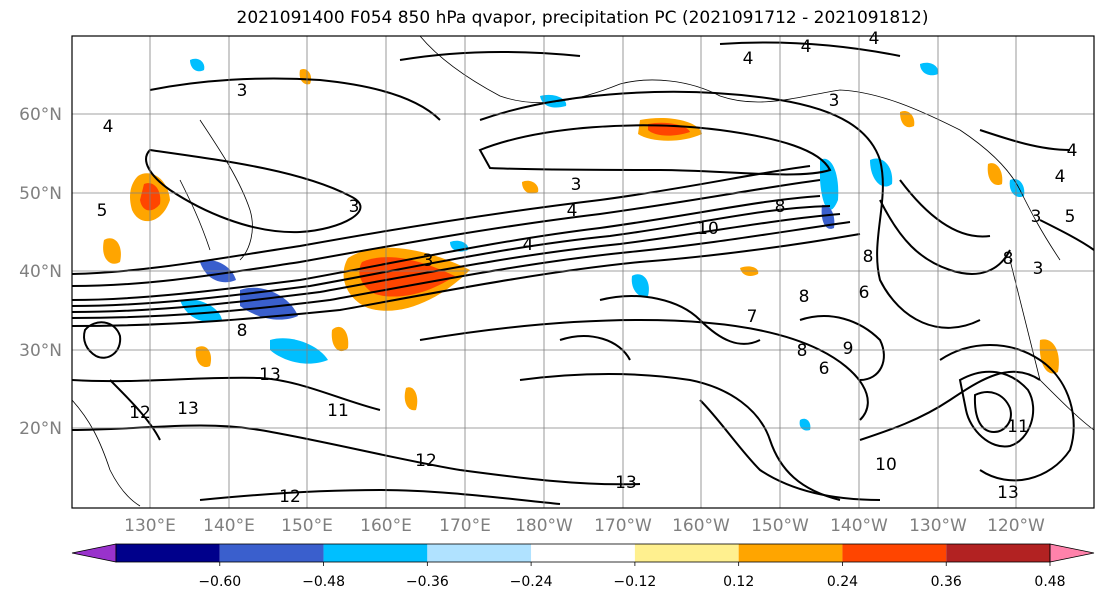 Image resolution: width=1105 pixels, height=601 pixels. Describe the element at coordinates (219, 582) in the screenshot. I see `colorbar-tick-label: −0.60` at that location.